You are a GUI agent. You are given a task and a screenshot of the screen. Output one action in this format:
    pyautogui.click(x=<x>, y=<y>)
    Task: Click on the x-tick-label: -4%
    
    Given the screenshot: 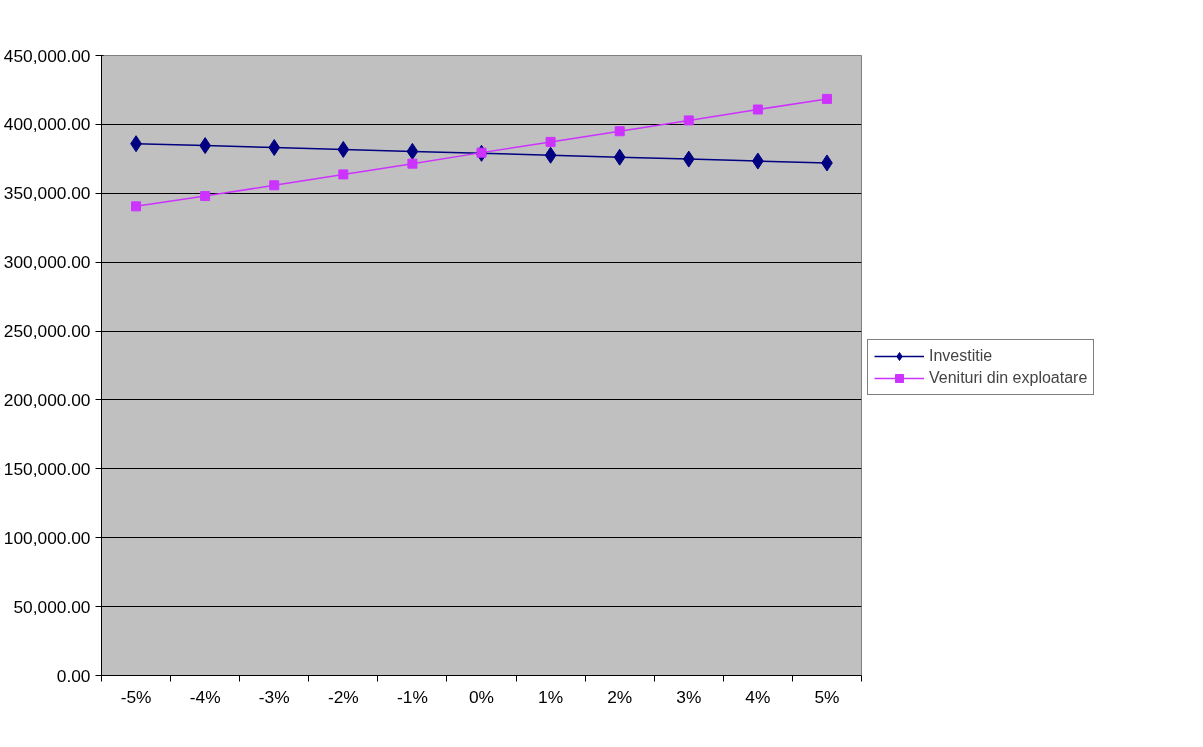 What is the action you would take?
    pyautogui.click(x=205, y=696)
    